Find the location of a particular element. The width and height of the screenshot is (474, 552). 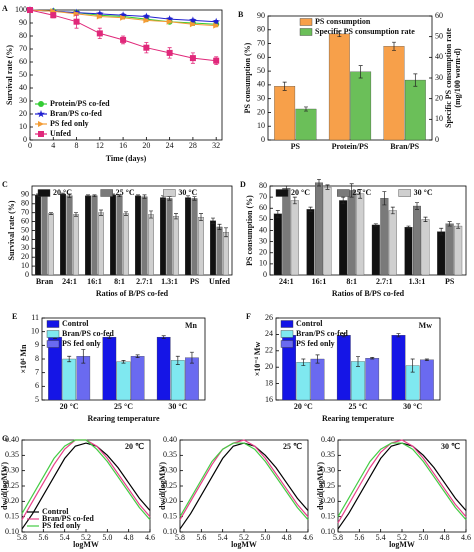

x-axis-label: logMW is located at coordinates (402, 544).